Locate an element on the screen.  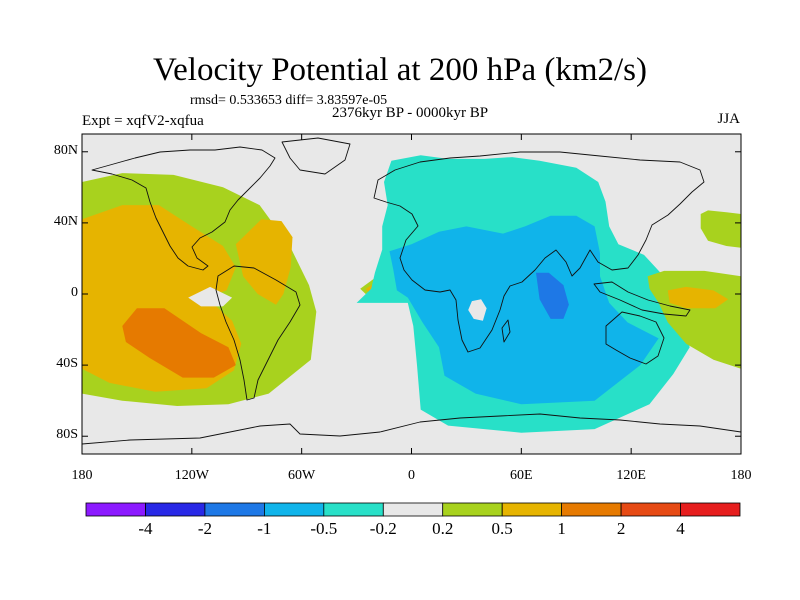
coastline-north-america is located at coordinates (183, 208).